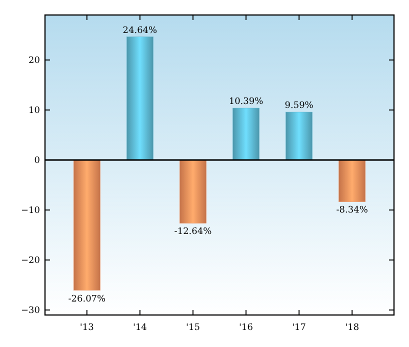  Describe the element at coordinates (193, 232) in the screenshot. I see `data-label: -12.64%` at that location.